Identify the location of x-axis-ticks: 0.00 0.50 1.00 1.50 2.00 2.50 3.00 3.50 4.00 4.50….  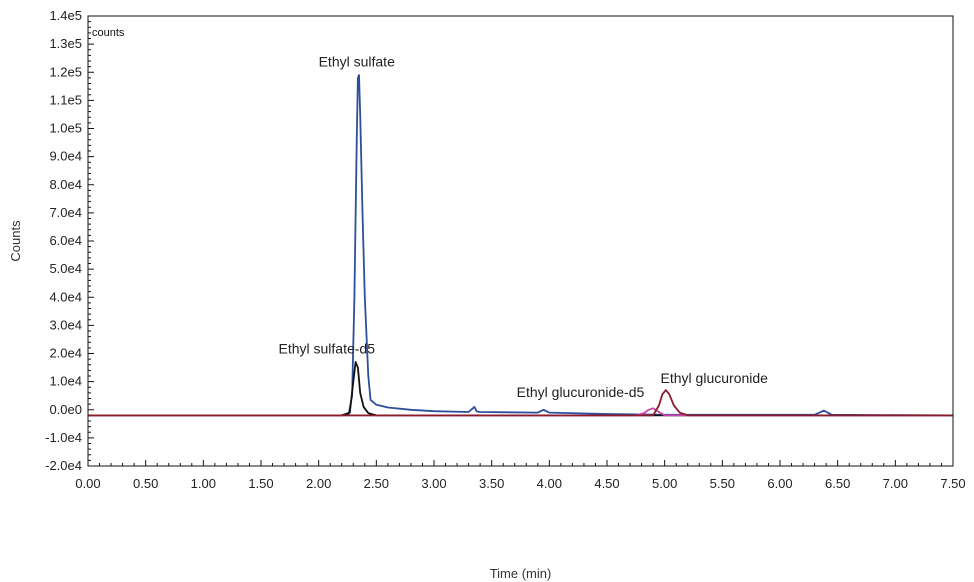
(520, 475).